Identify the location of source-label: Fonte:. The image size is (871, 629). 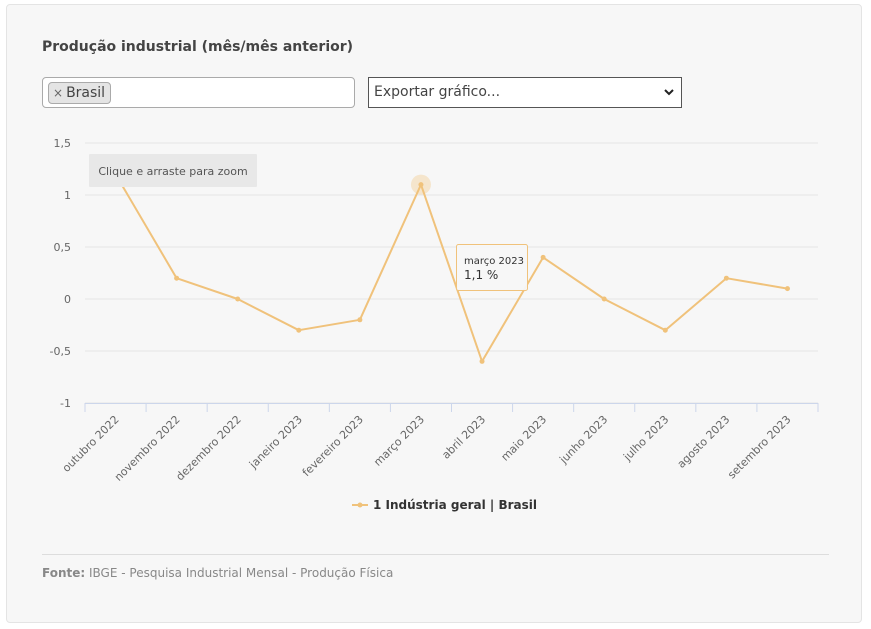
(64, 573).